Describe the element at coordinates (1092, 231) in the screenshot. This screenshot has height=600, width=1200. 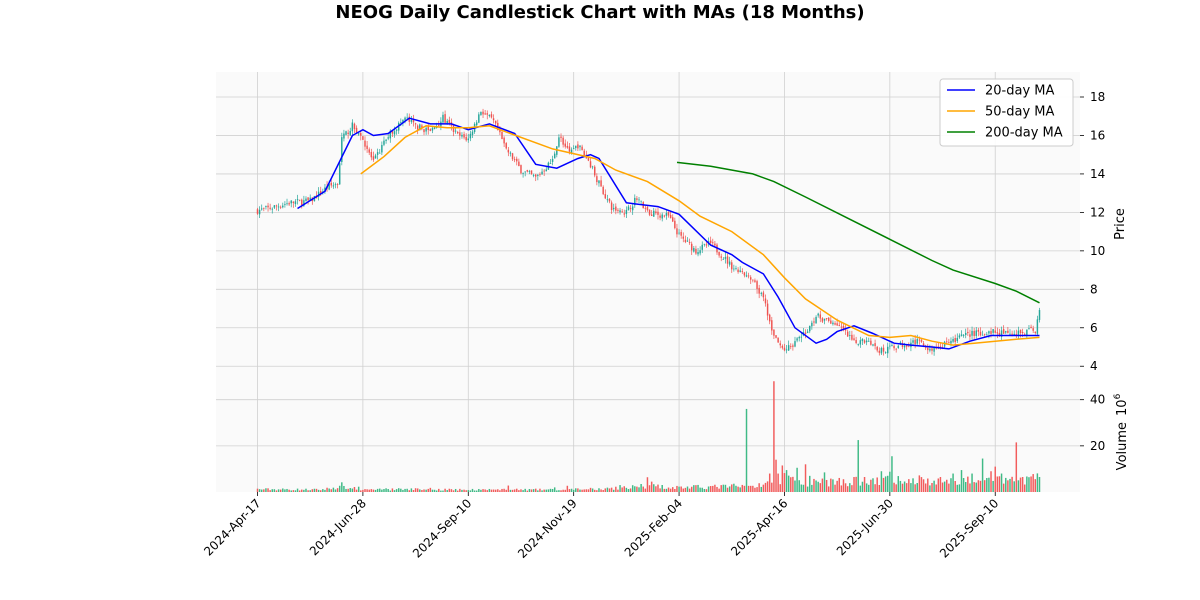
I see `price-axis-ticks: 4 6 8 10 12 14 16 18` at that location.